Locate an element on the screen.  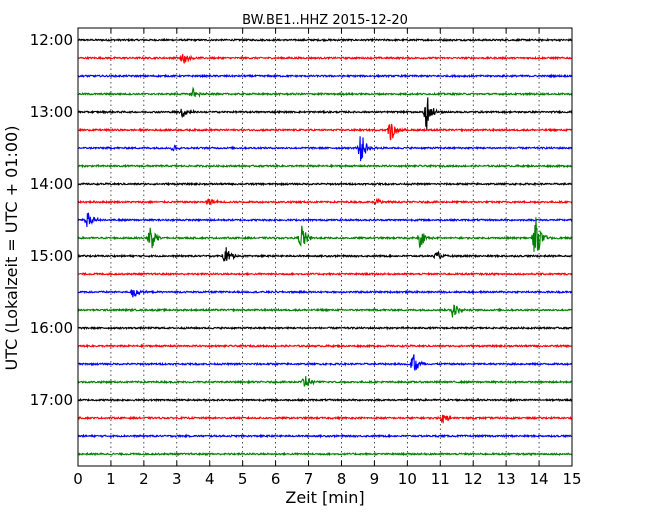
x-tick-label: 13 is located at coordinates (506, 479).